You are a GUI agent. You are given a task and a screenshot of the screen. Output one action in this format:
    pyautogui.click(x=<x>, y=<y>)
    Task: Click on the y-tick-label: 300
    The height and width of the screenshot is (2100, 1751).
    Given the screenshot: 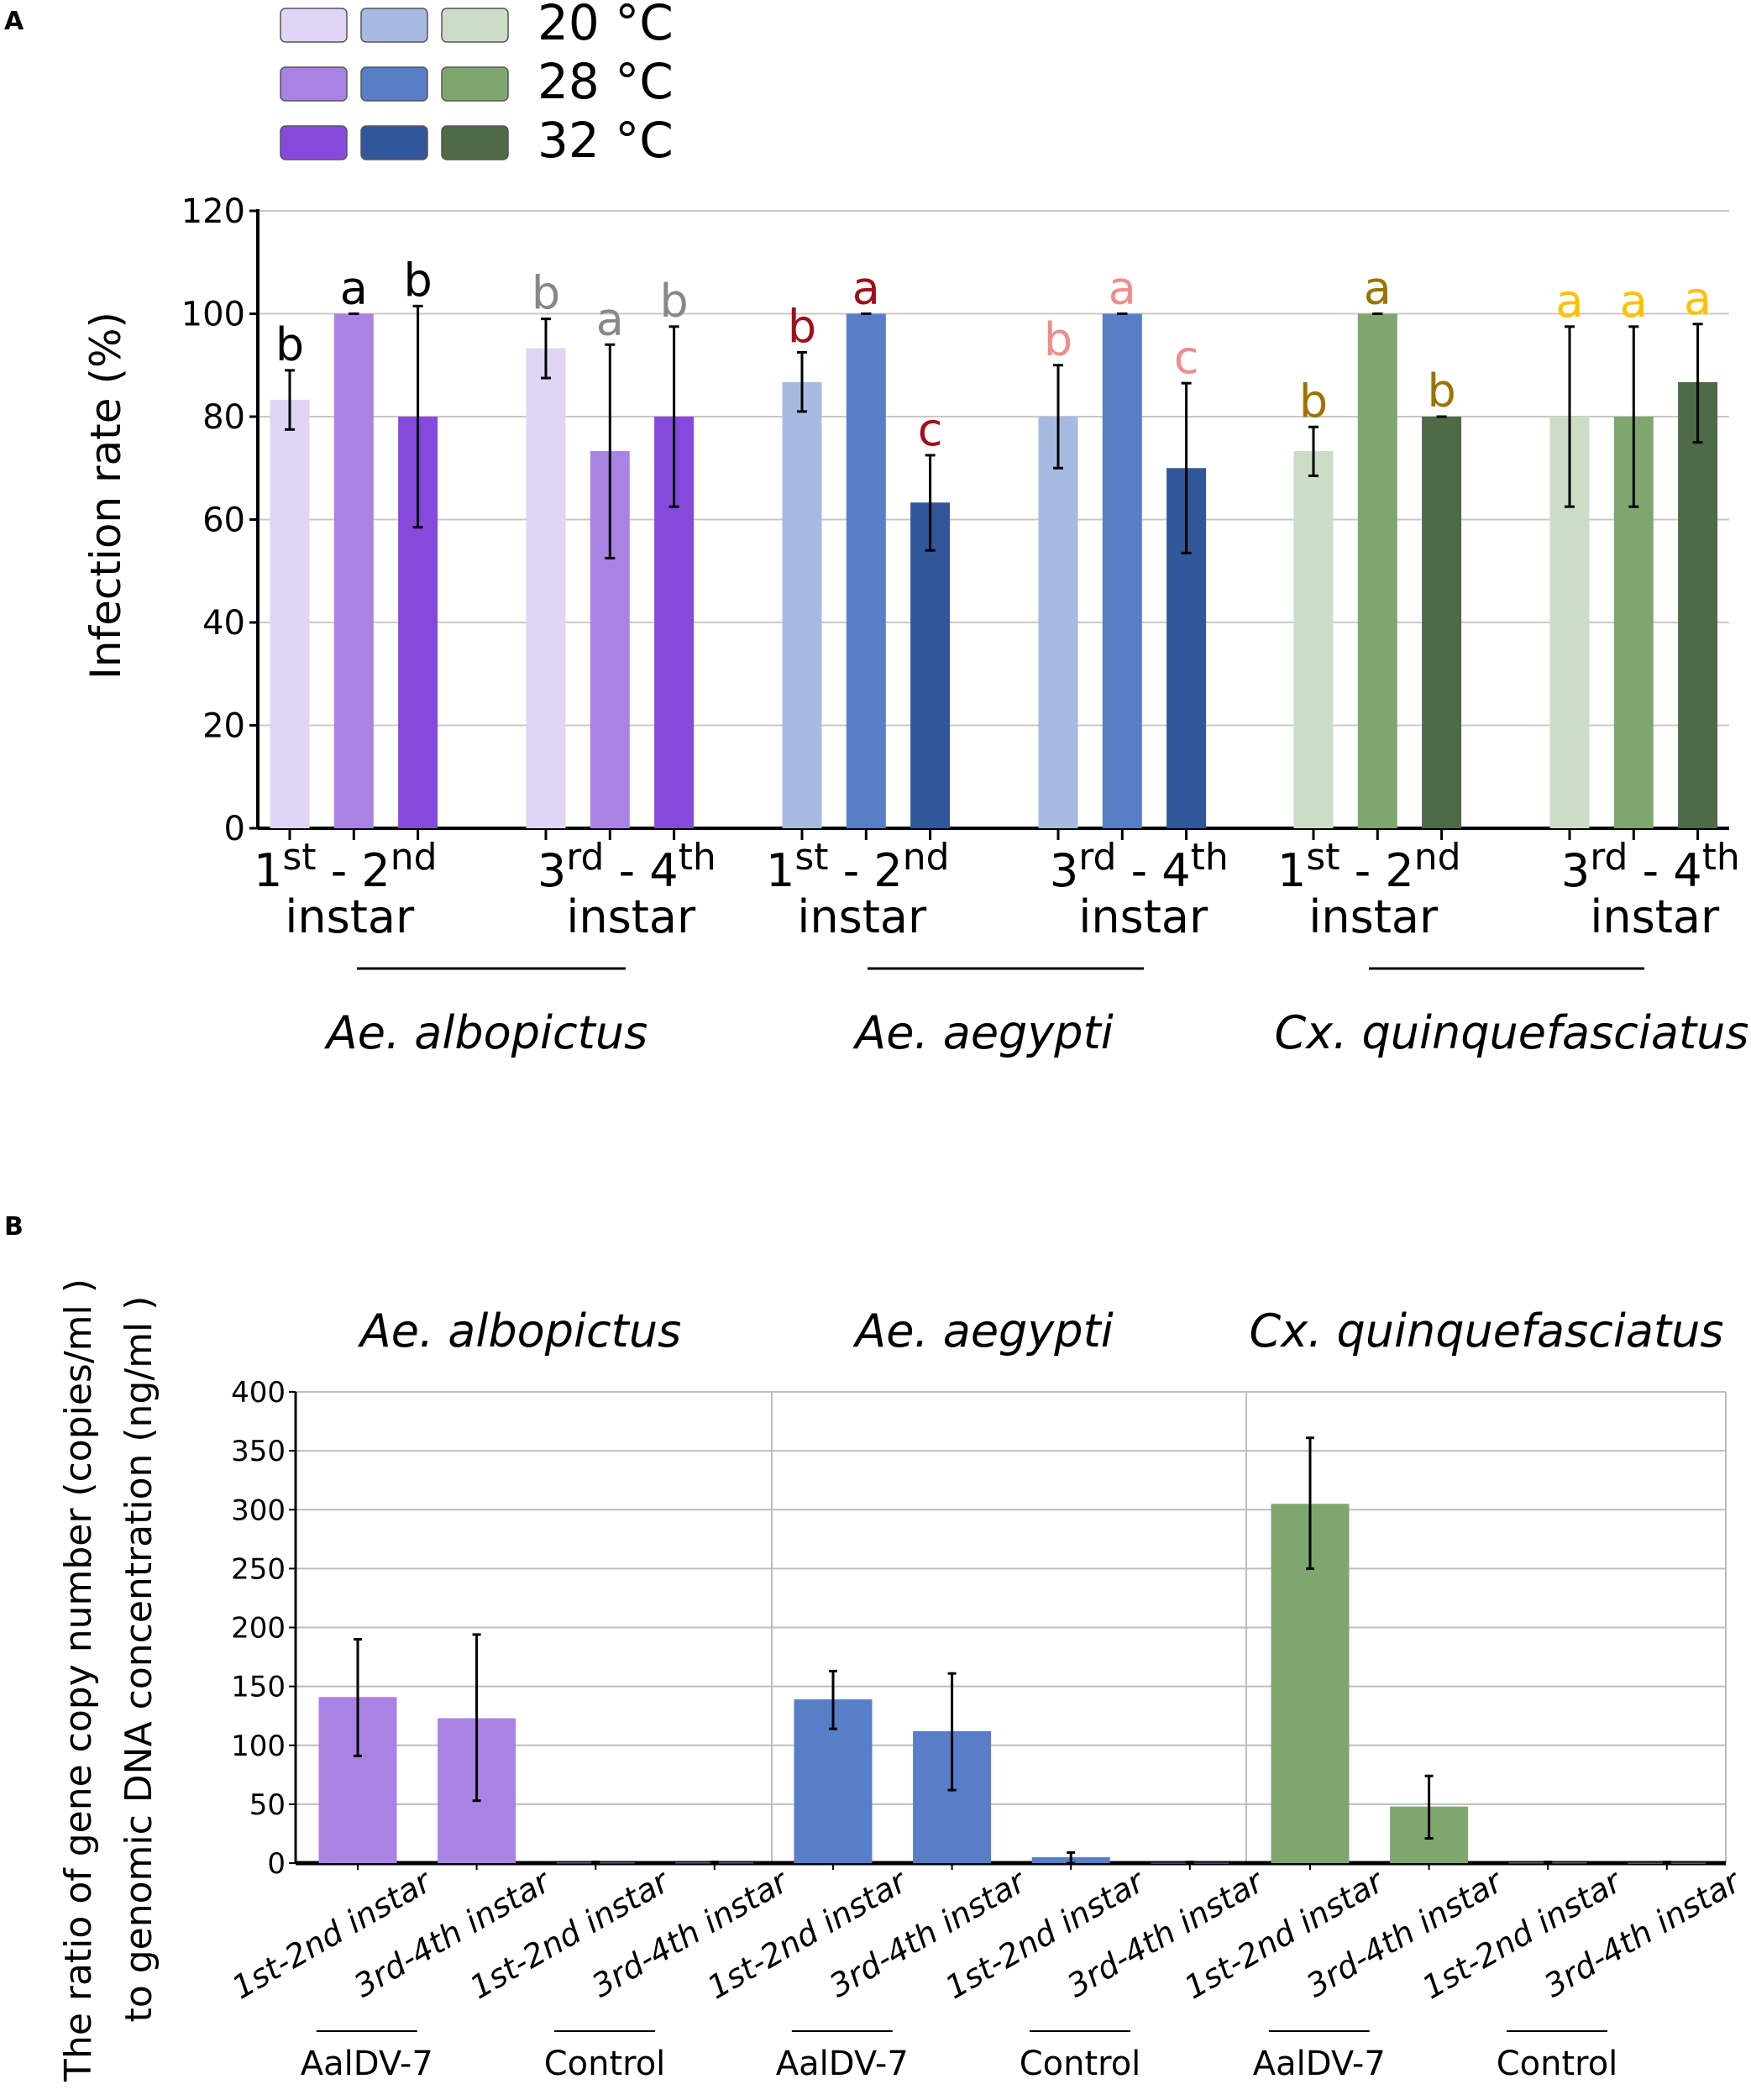 What is the action you would take?
    pyautogui.click(x=258, y=1510)
    